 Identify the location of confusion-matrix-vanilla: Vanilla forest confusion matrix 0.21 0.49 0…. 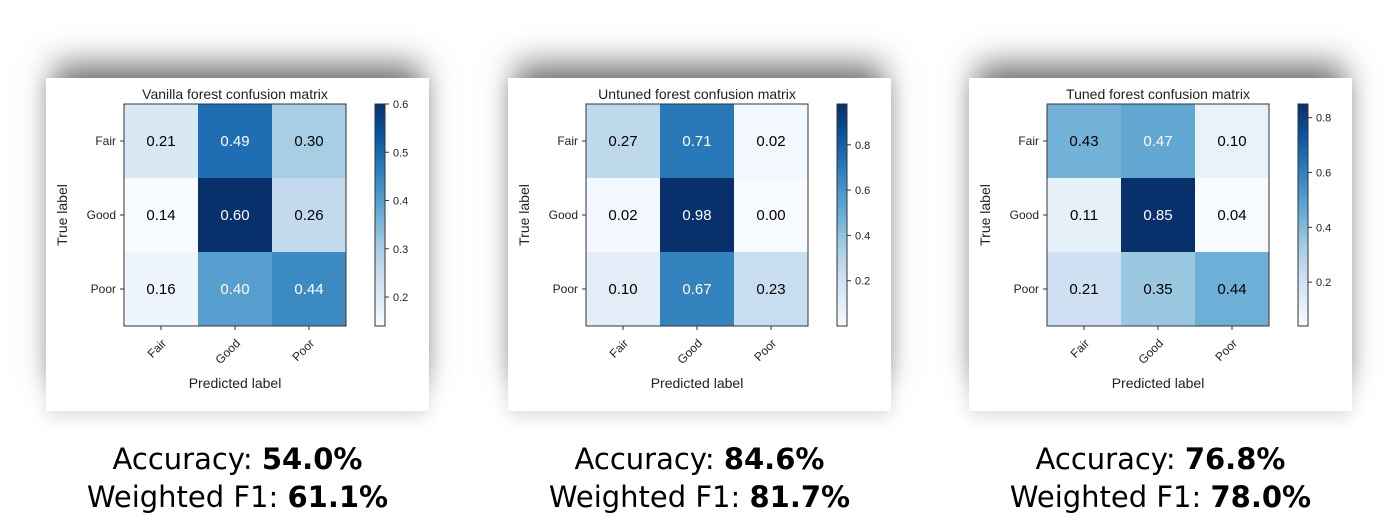
(231, 238).